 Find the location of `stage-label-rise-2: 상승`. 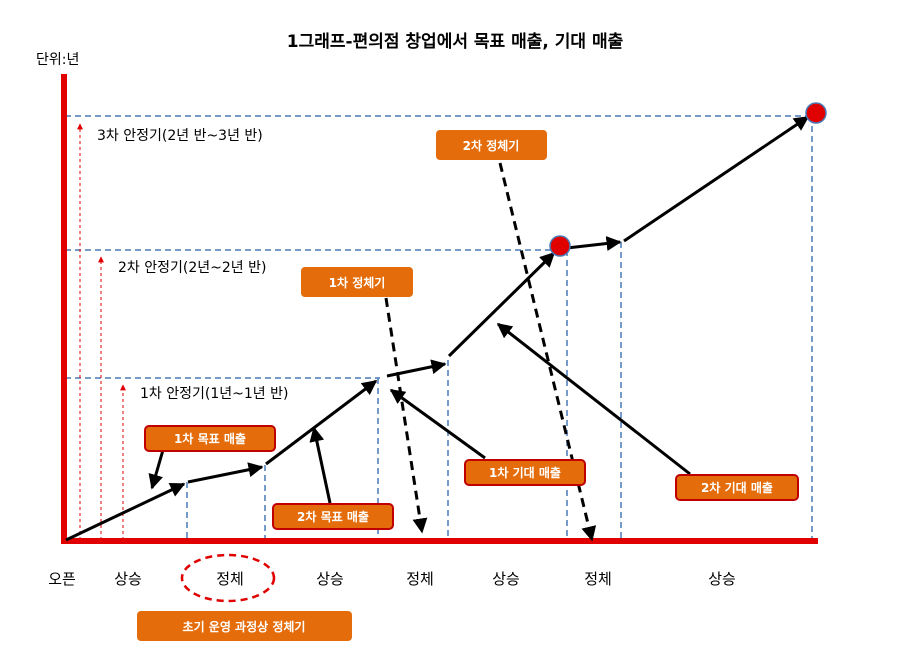

stage-label-rise-2: 상승 is located at coordinates (330, 579).